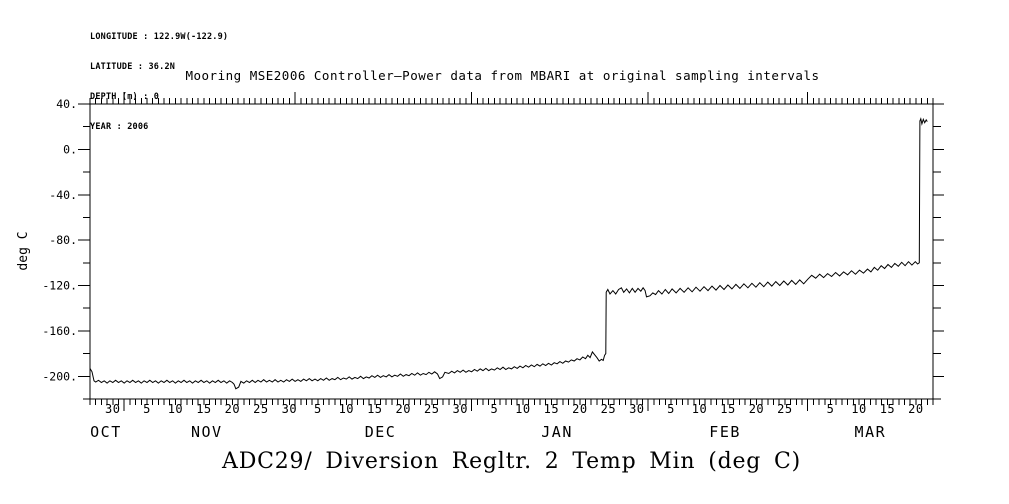 The height and width of the screenshot is (504, 1009). I want to click on metadata-longitude: LONGITUDE : 122.9W(-122.9), so click(159, 37).